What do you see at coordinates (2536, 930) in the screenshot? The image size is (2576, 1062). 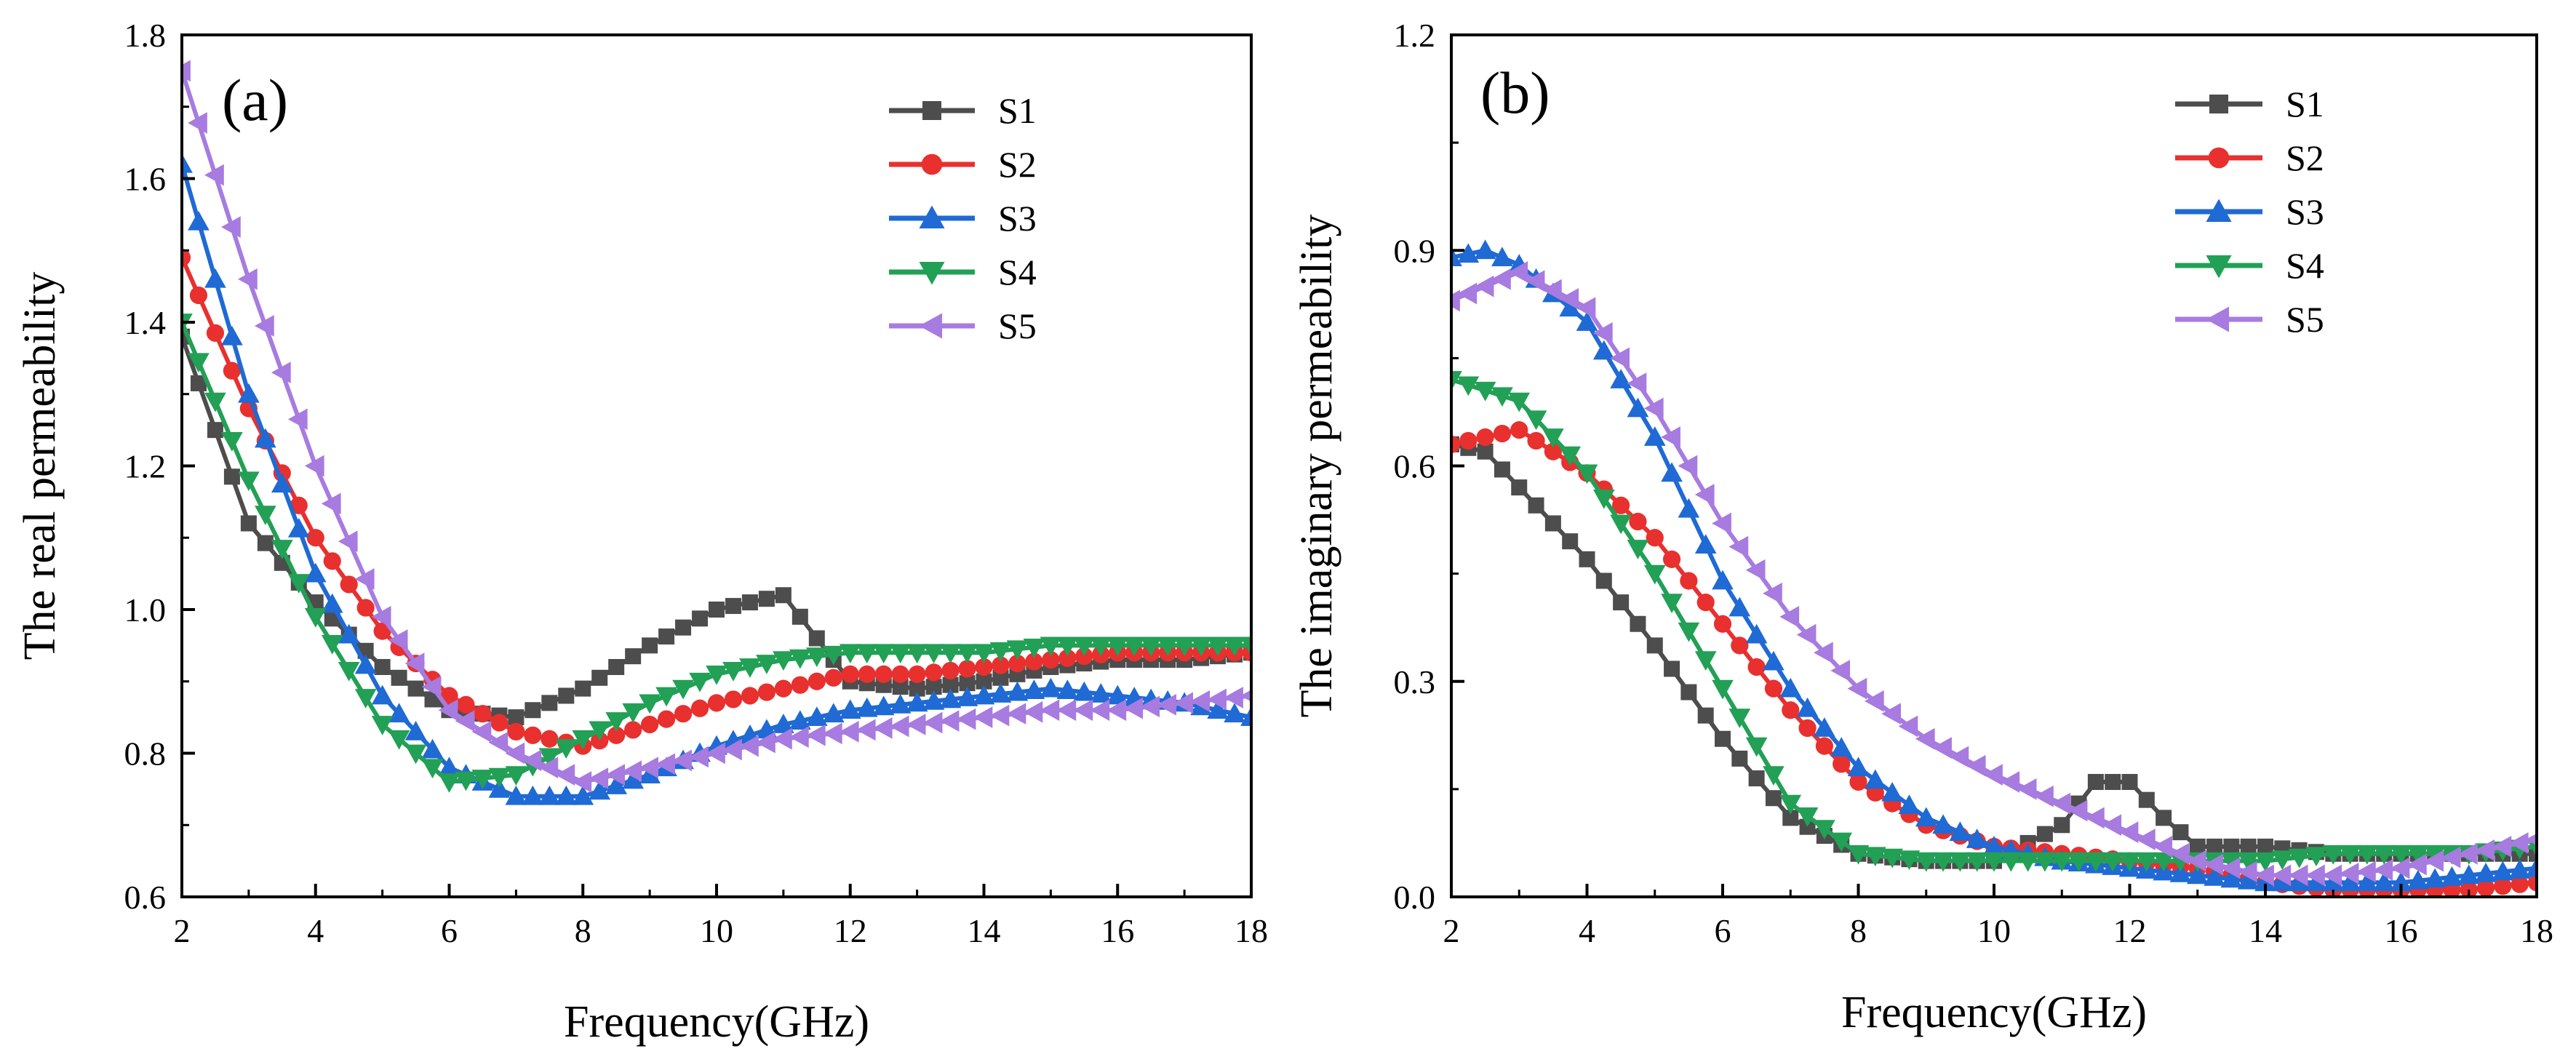 I see `x-tick-label: 18` at bounding box center [2536, 930].